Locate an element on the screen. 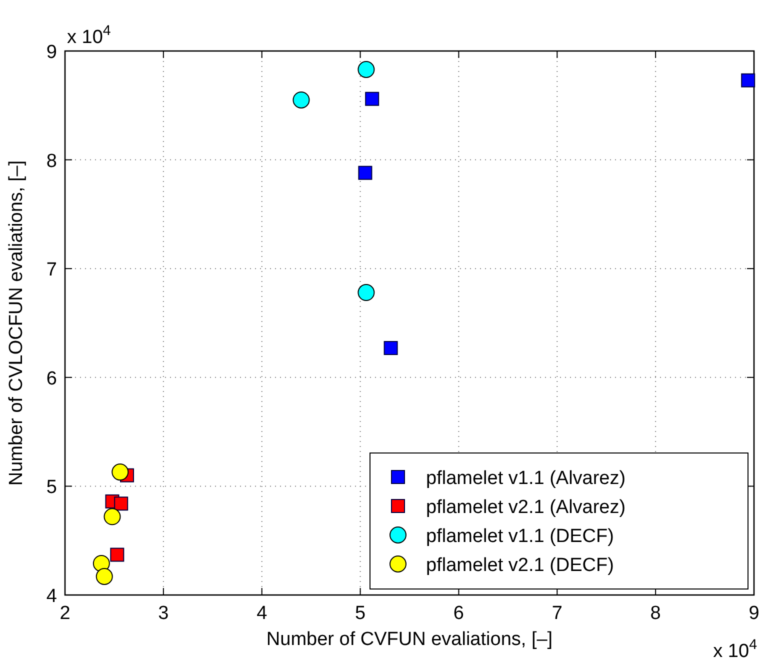  y-tick-label: 9 is located at coordinates (51, 52).